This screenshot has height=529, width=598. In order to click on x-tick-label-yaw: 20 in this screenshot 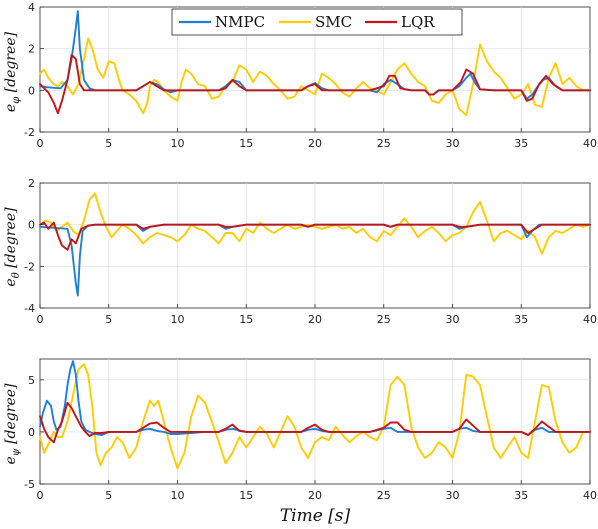, I will do `click(315, 495)`.